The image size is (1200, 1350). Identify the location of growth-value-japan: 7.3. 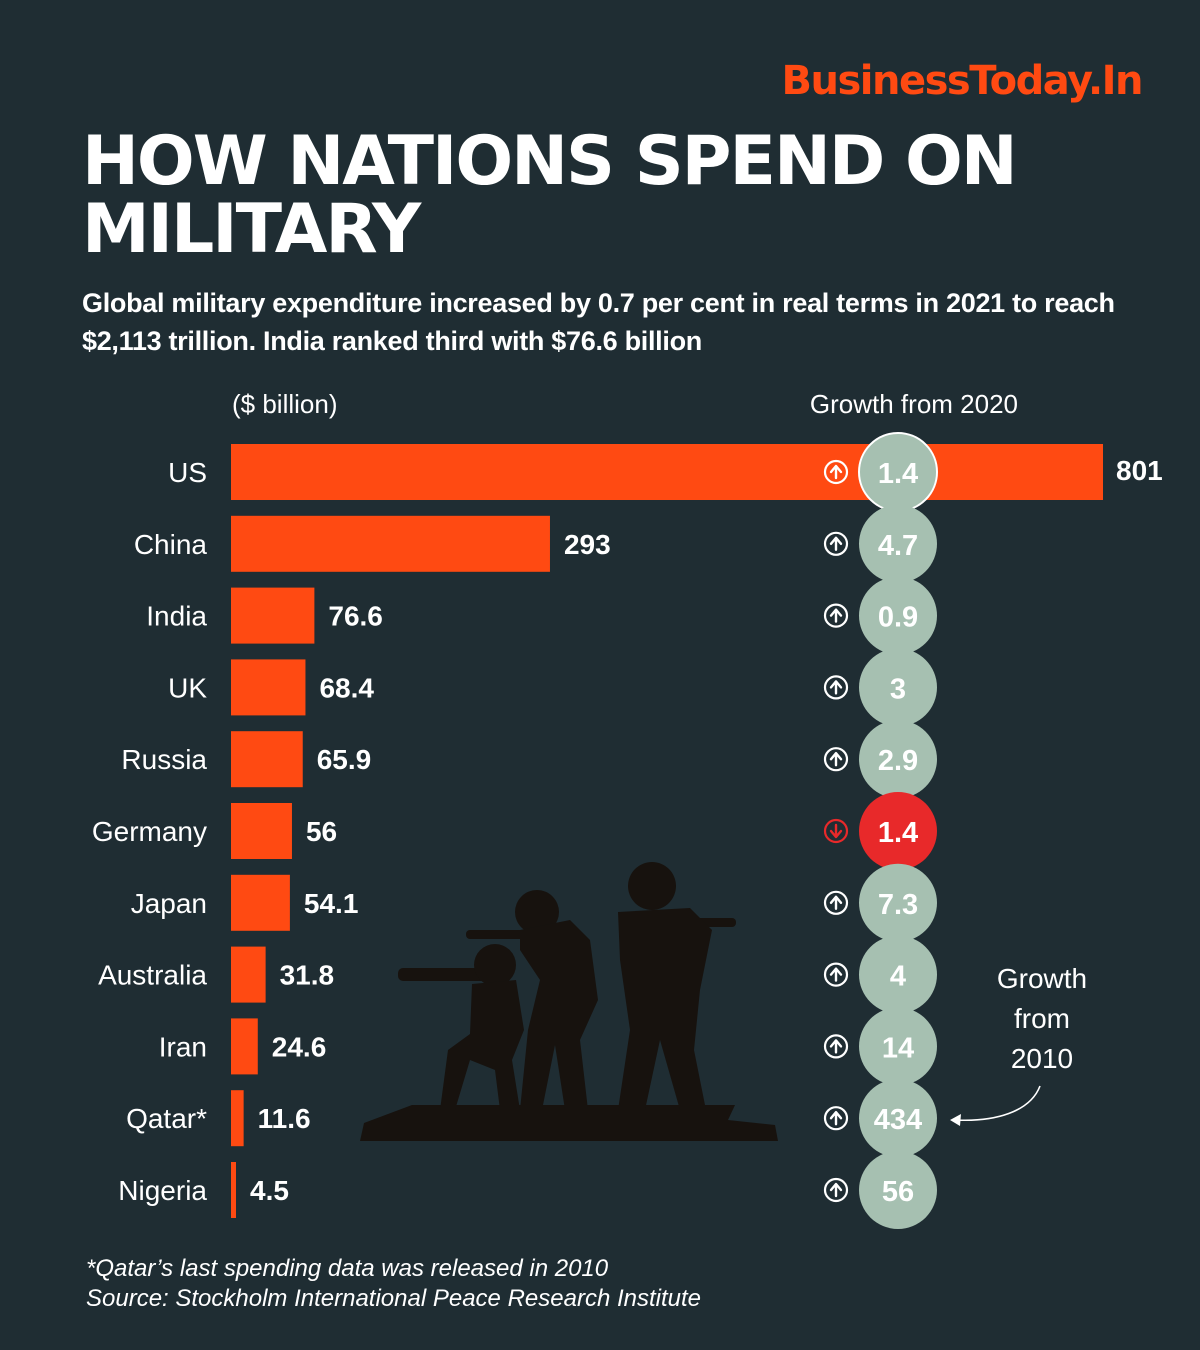
(898, 905).